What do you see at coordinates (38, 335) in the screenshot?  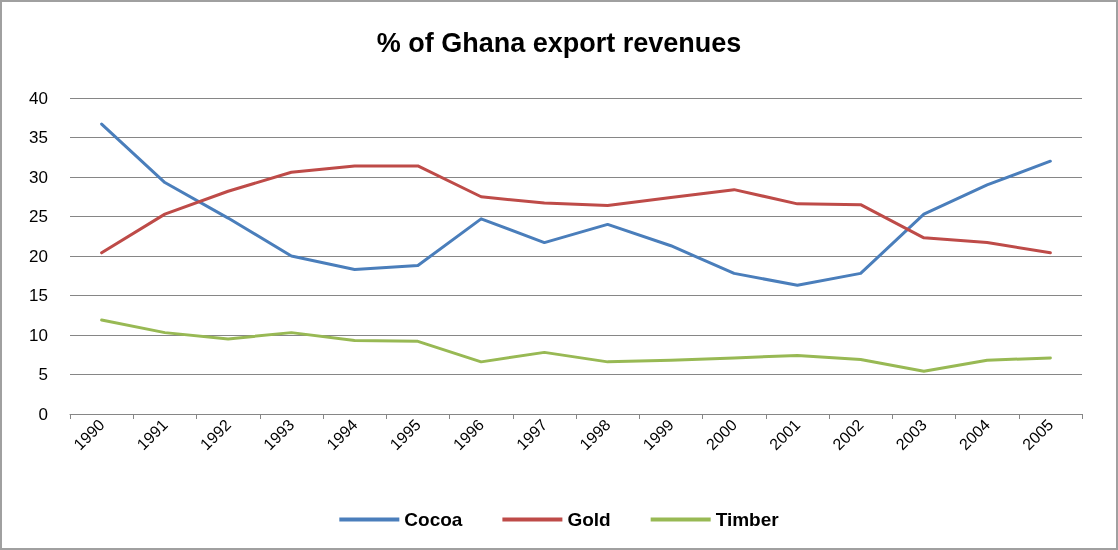 I see `y-tick-label: 10` at bounding box center [38, 335].